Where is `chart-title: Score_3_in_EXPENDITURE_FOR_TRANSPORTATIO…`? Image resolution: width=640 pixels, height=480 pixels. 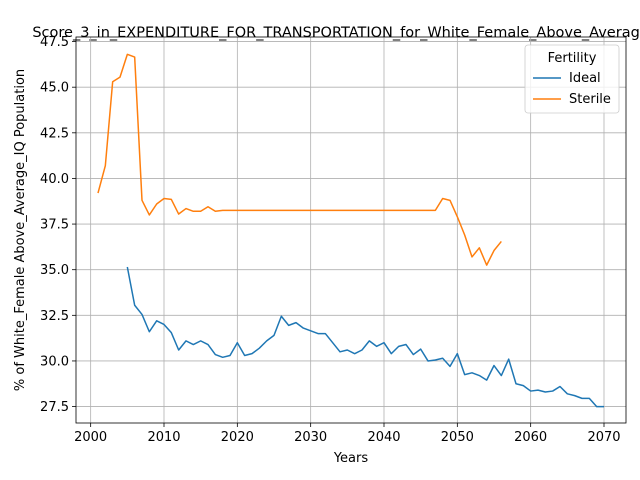 chart-title: Score_3_in_EXPENDITURE_FOR_TRANSPORTATIO… is located at coordinates (336, 33).